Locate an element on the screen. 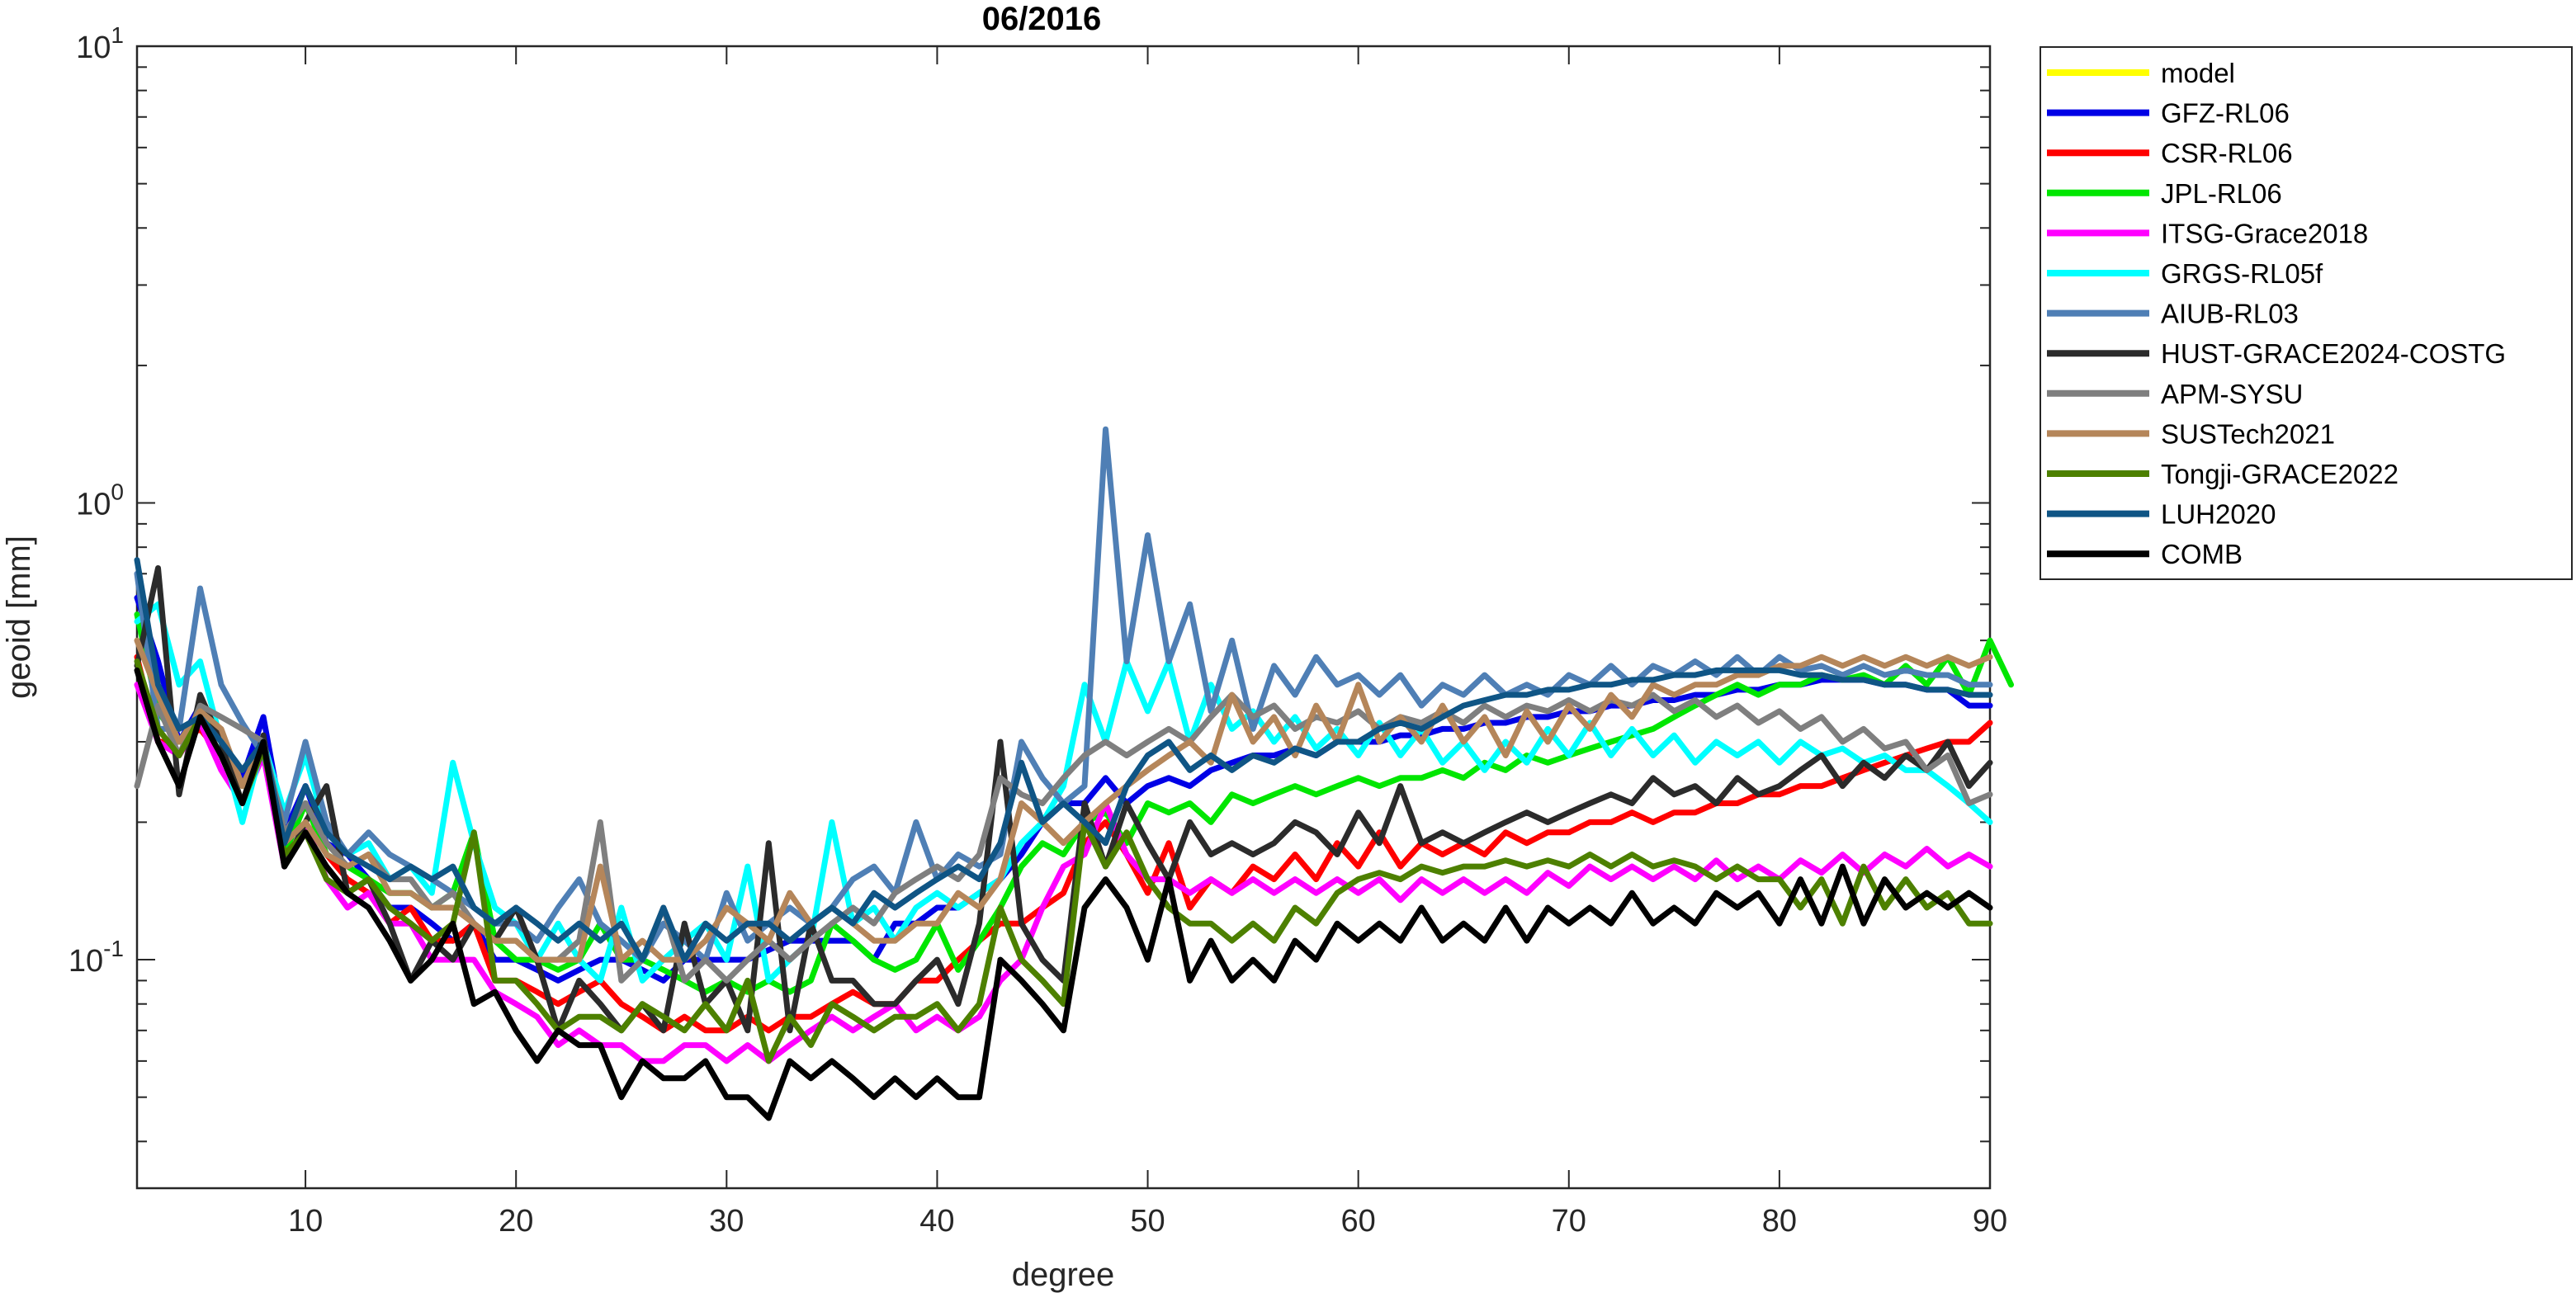 This screenshot has height=1293, width=2576. x-tick-label: 70 is located at coordinates (1569, 1221).